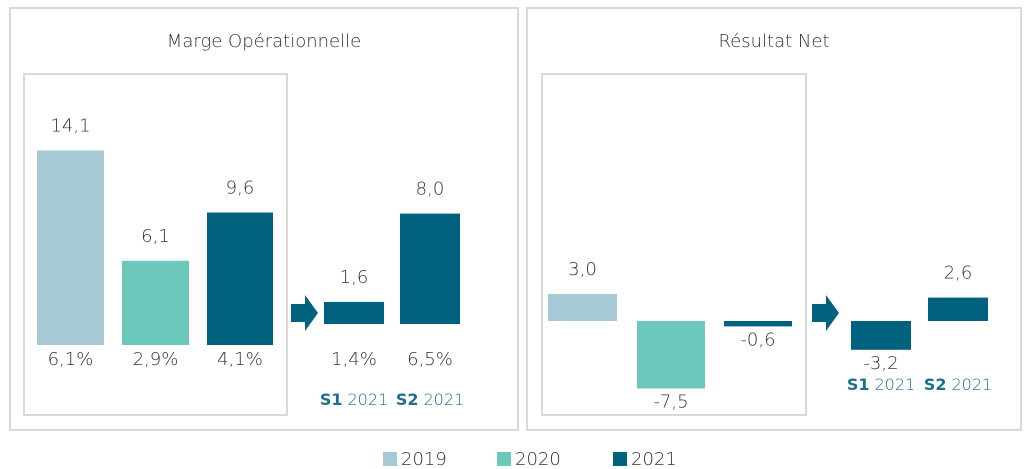 Image resolution: width=1026 pixels, height=469 pixels. What do you see at coordinates (538, 459) in the screenshot?
I see `legend-label: 2020` at bounding box center [538, 459].